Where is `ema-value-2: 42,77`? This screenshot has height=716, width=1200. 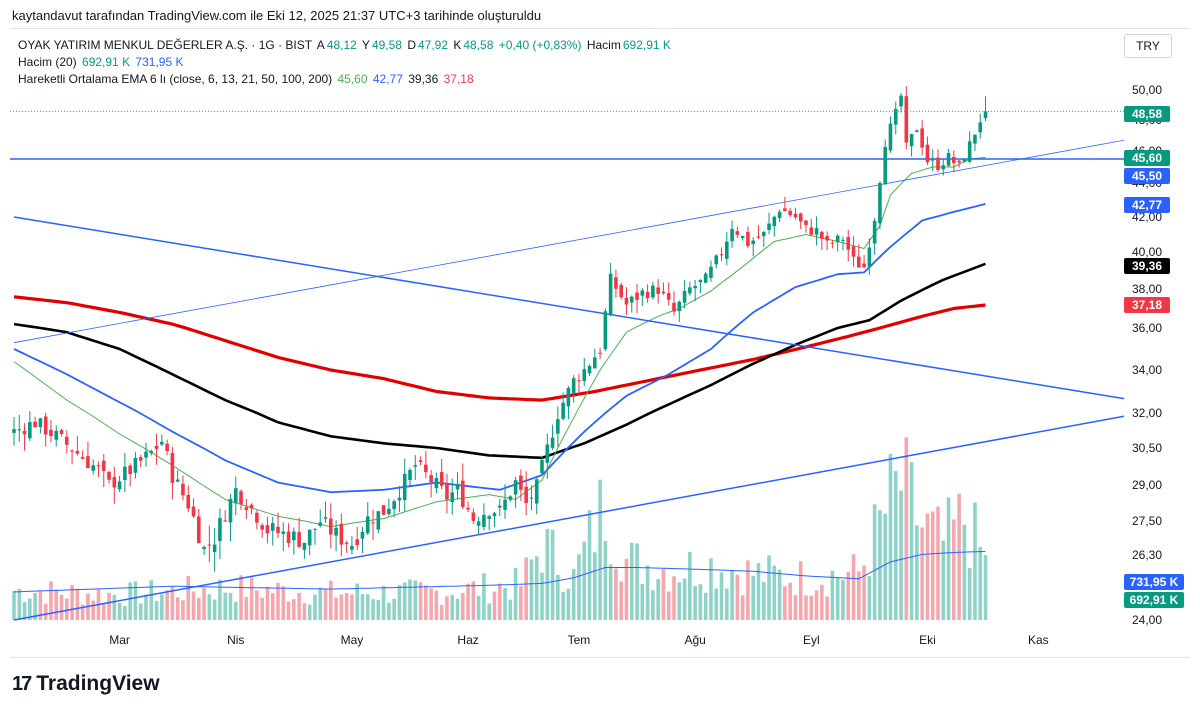
ema-value-2: 42,77 is located at coordinates (387, 79).